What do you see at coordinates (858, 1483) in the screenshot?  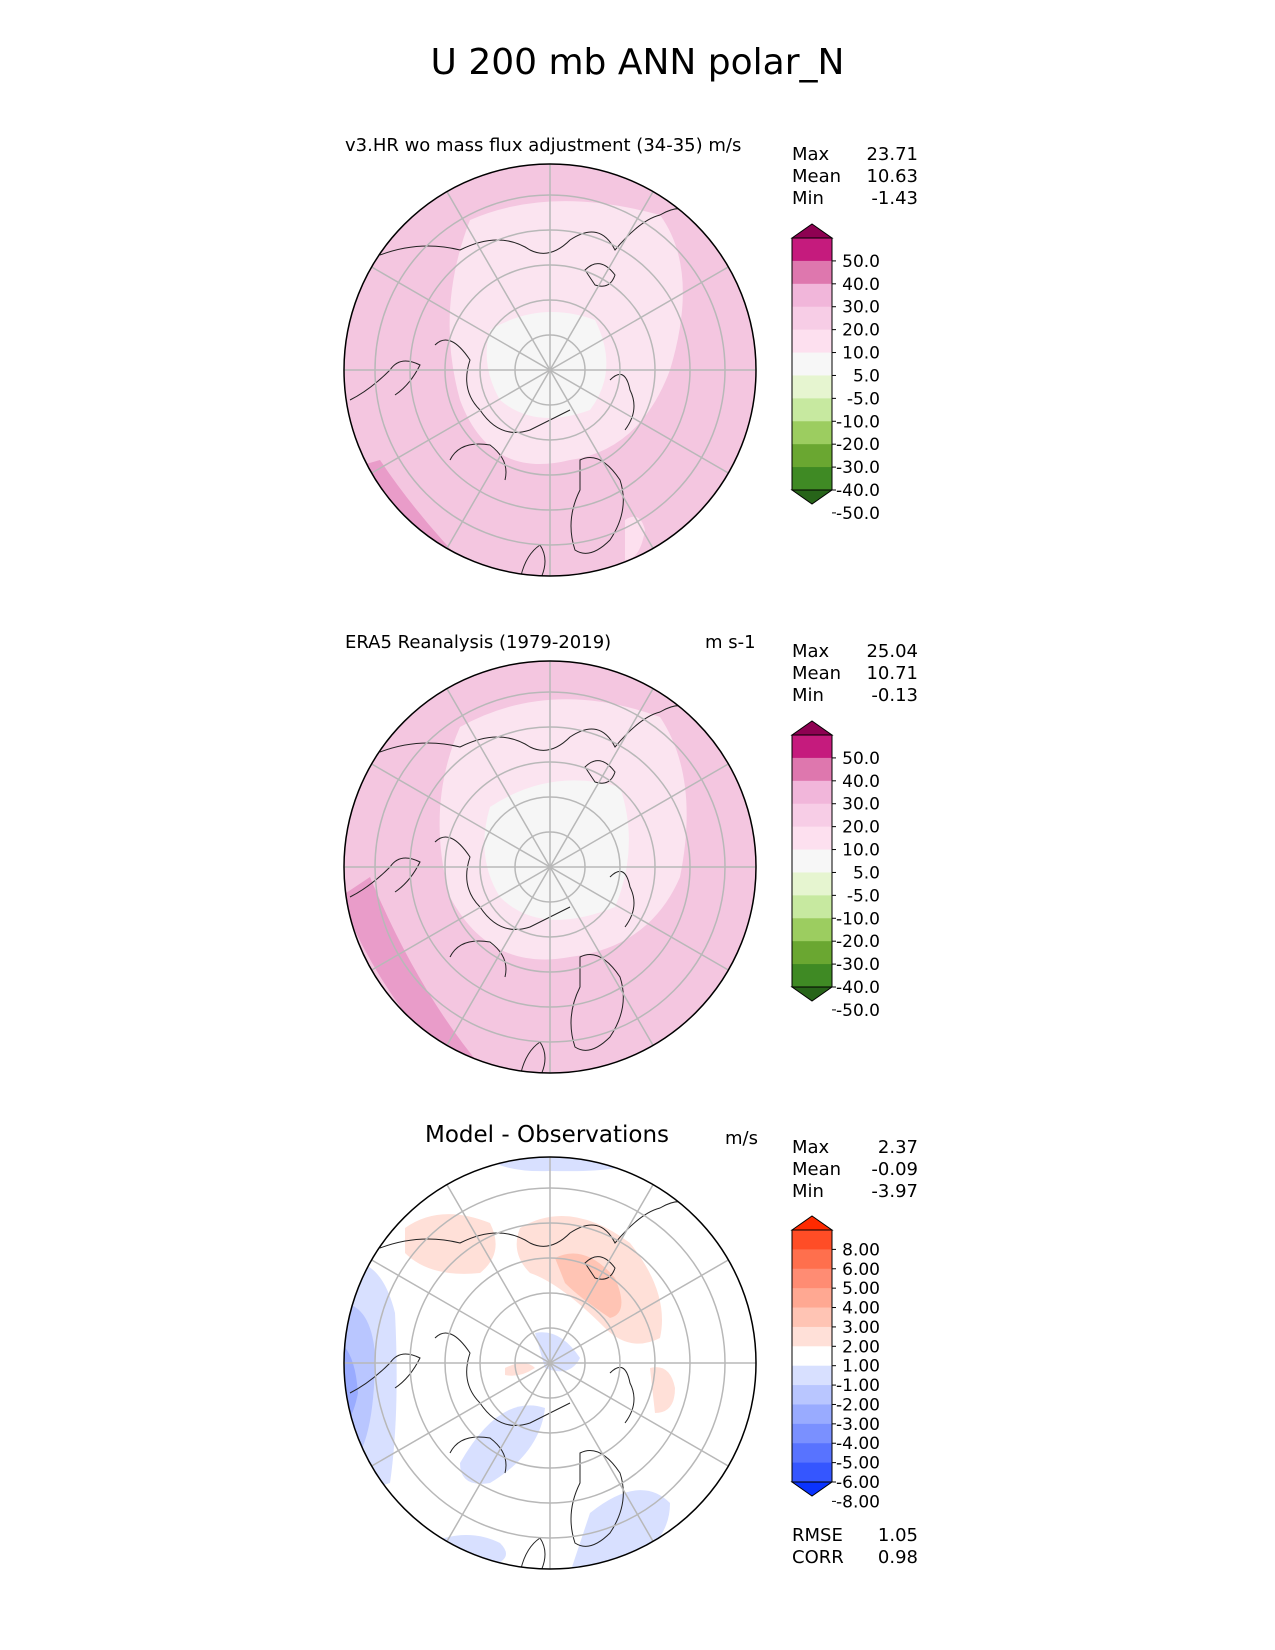 I see `colorbar-tick-label: -6.00` at bounding box center [858, 1483].